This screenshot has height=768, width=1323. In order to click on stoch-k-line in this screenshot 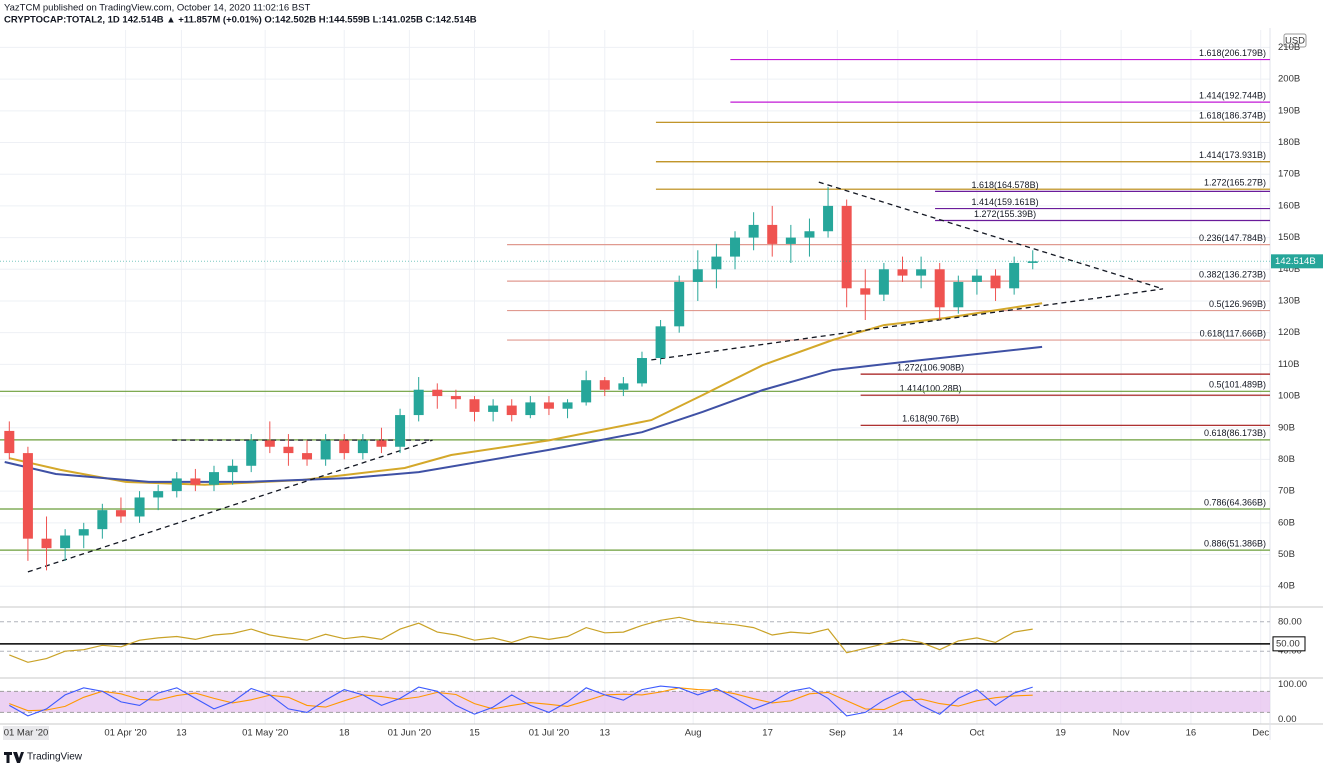, I will do `click(521, 701)`.